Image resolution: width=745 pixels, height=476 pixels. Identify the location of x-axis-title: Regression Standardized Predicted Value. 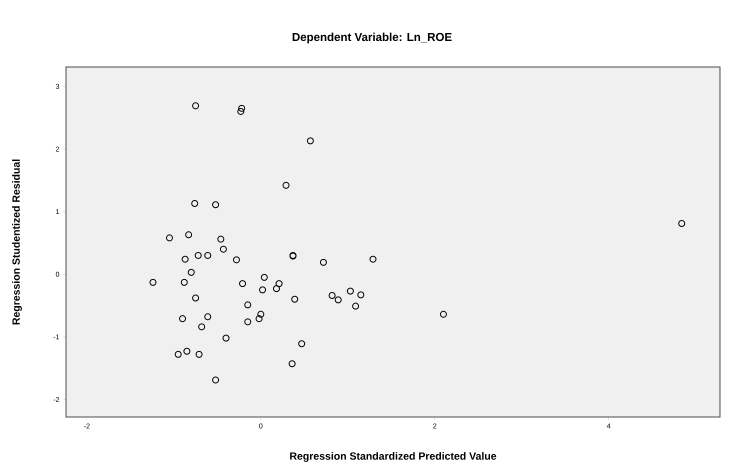
(393, 457).